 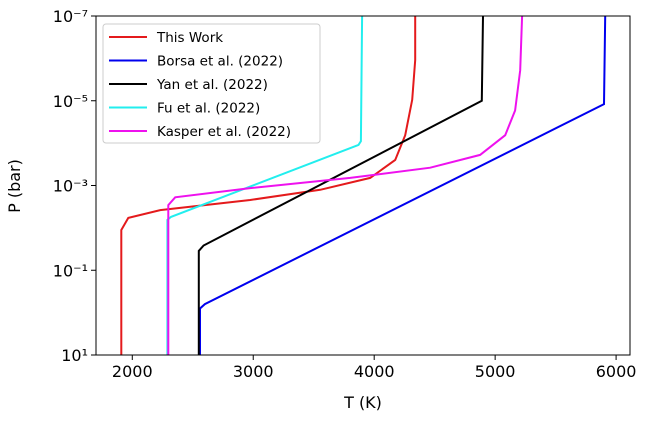 I want to click on x-tick-label: 5000, so click(x=495, y=371).